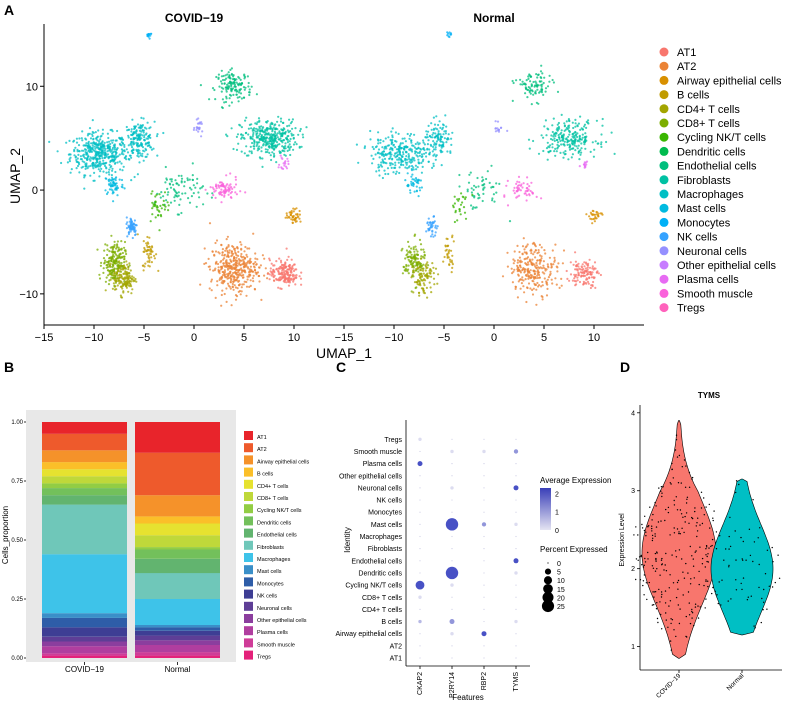 The height and width of the screenshot is (702, 790). Describe the element at coordinates (273, 499) in the screenshot. I see `proportion-legend-label: CD8+ T cells` at that location.